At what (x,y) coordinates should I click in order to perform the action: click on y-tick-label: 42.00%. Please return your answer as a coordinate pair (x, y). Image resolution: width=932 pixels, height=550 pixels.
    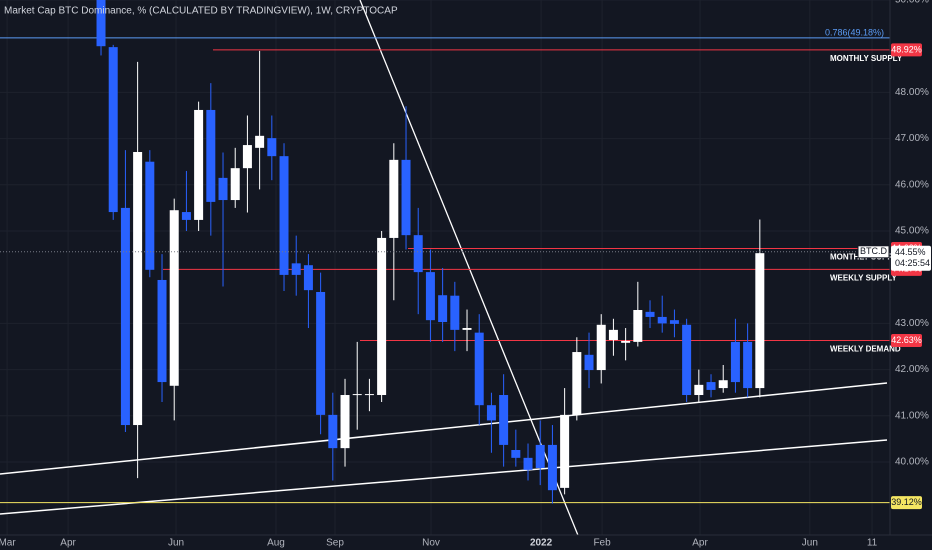
    Looking at the image, I should click on (912, 369).